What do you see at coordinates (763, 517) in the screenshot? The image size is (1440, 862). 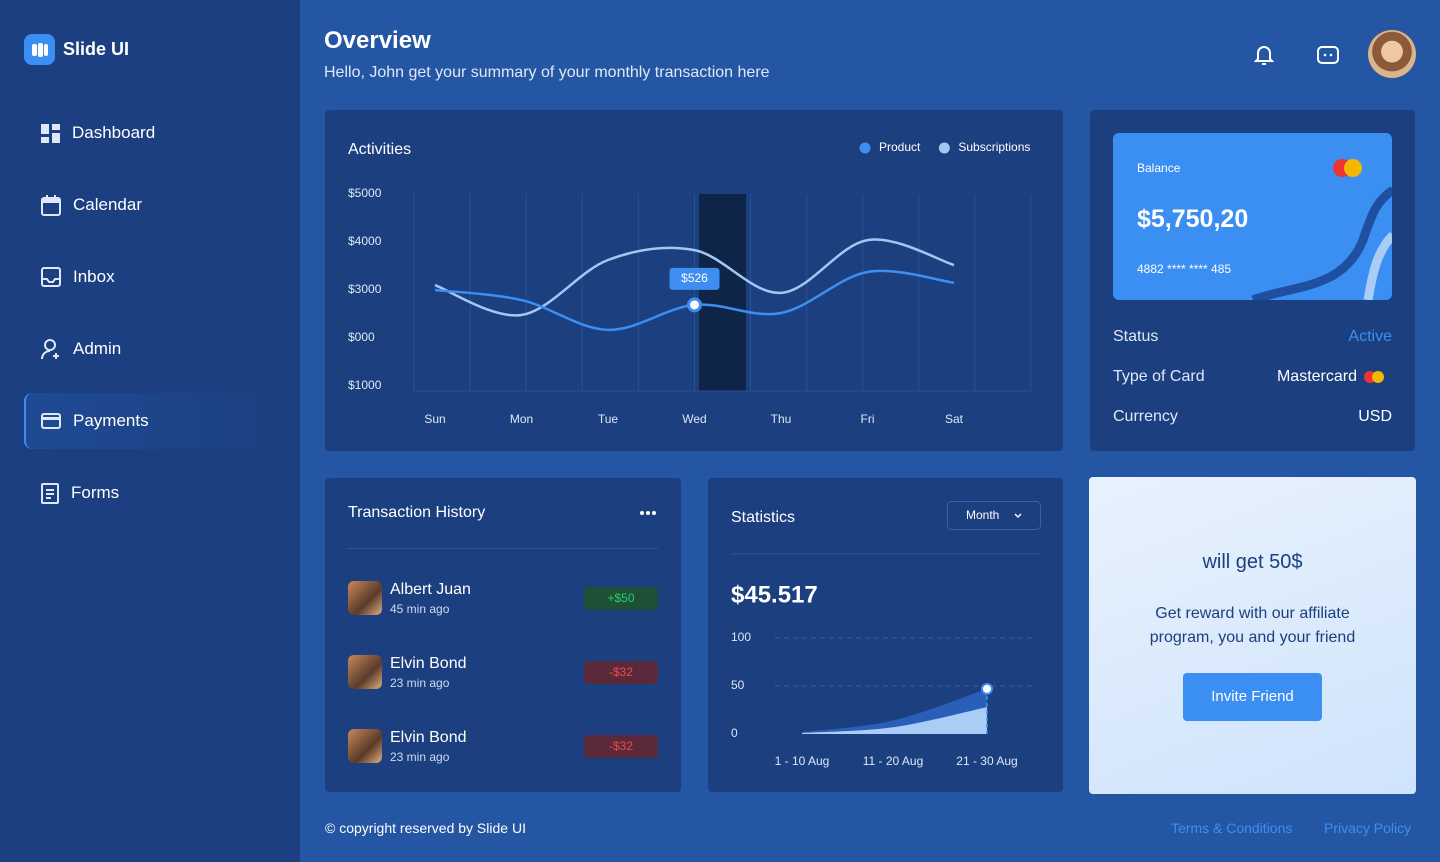 I see `card-title: Statistics` at bounding box center [763, 517].